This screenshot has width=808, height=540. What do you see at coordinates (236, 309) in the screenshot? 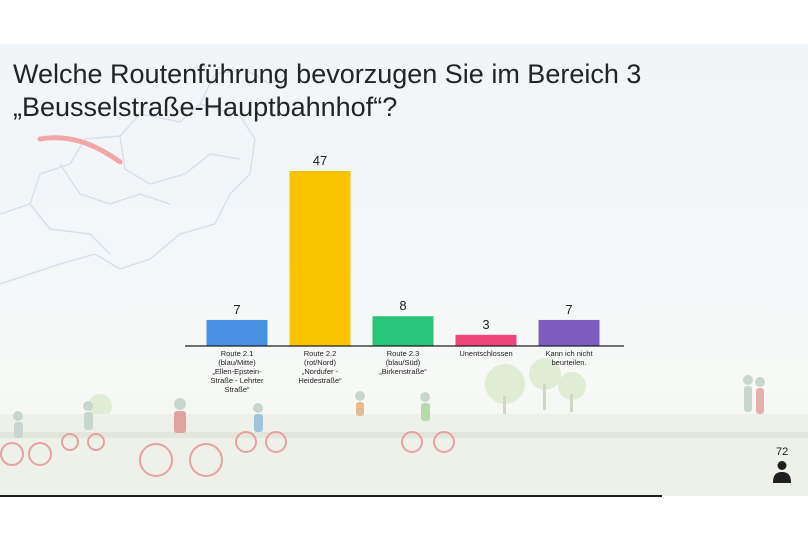
I see `data-label-1: 7` at bounding box center [236, 309].